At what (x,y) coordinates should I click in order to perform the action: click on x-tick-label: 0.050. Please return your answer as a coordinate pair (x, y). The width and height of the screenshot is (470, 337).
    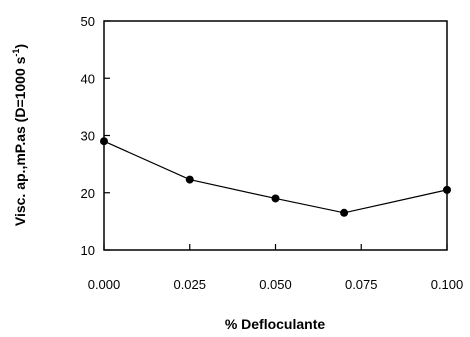
    Looking at the image, I should click on (275, 284).